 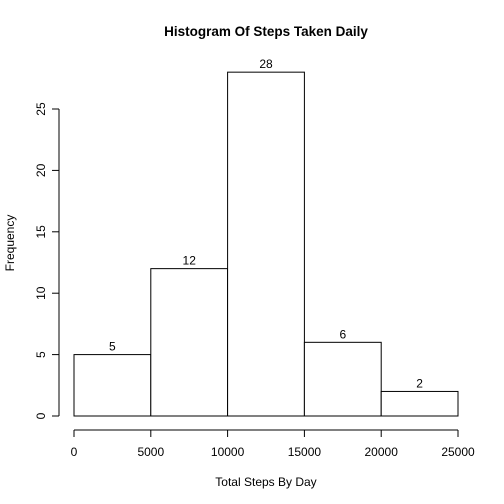 I want to click on y-tick-label: 15, so click(x=41, y=232).